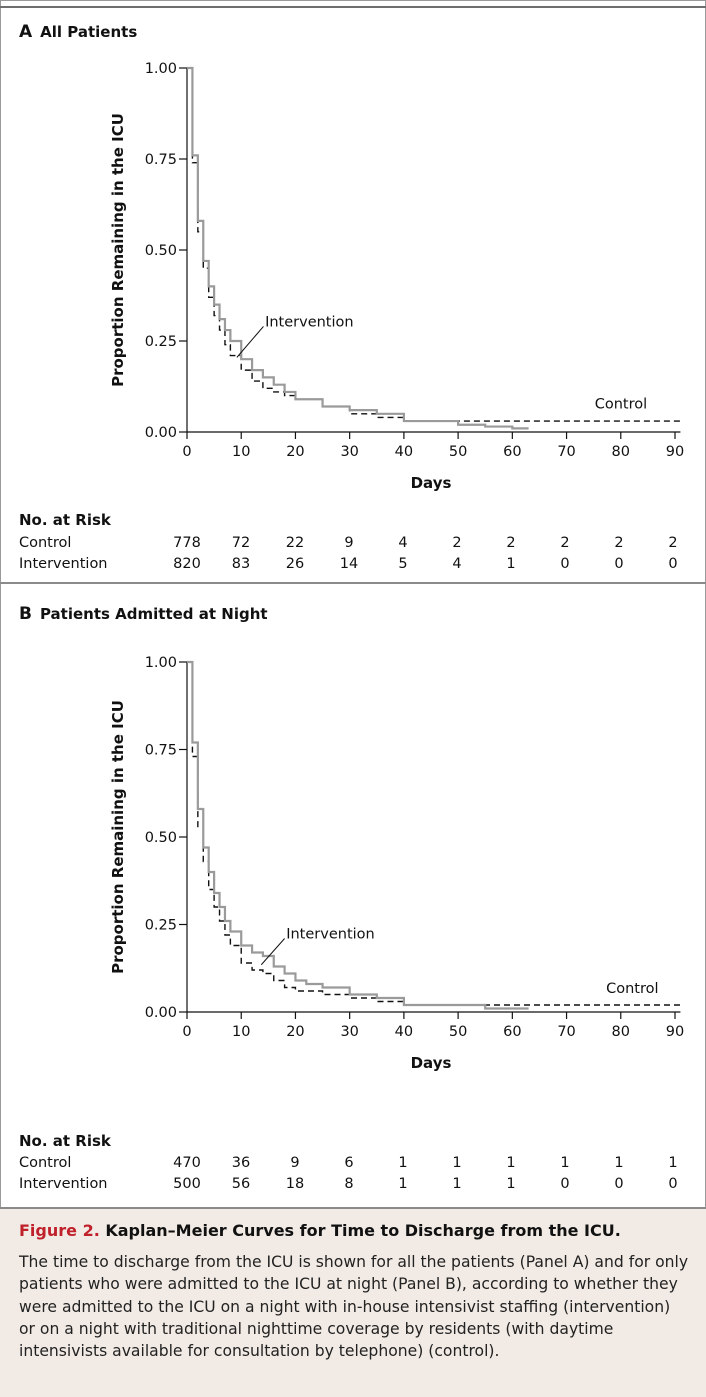 The width and height of the screenshot is (706, 1397). What do you see at coordinates (241, 543) in the screenshot?
I see `risk-value: 72` at bounding box center [241, 543].